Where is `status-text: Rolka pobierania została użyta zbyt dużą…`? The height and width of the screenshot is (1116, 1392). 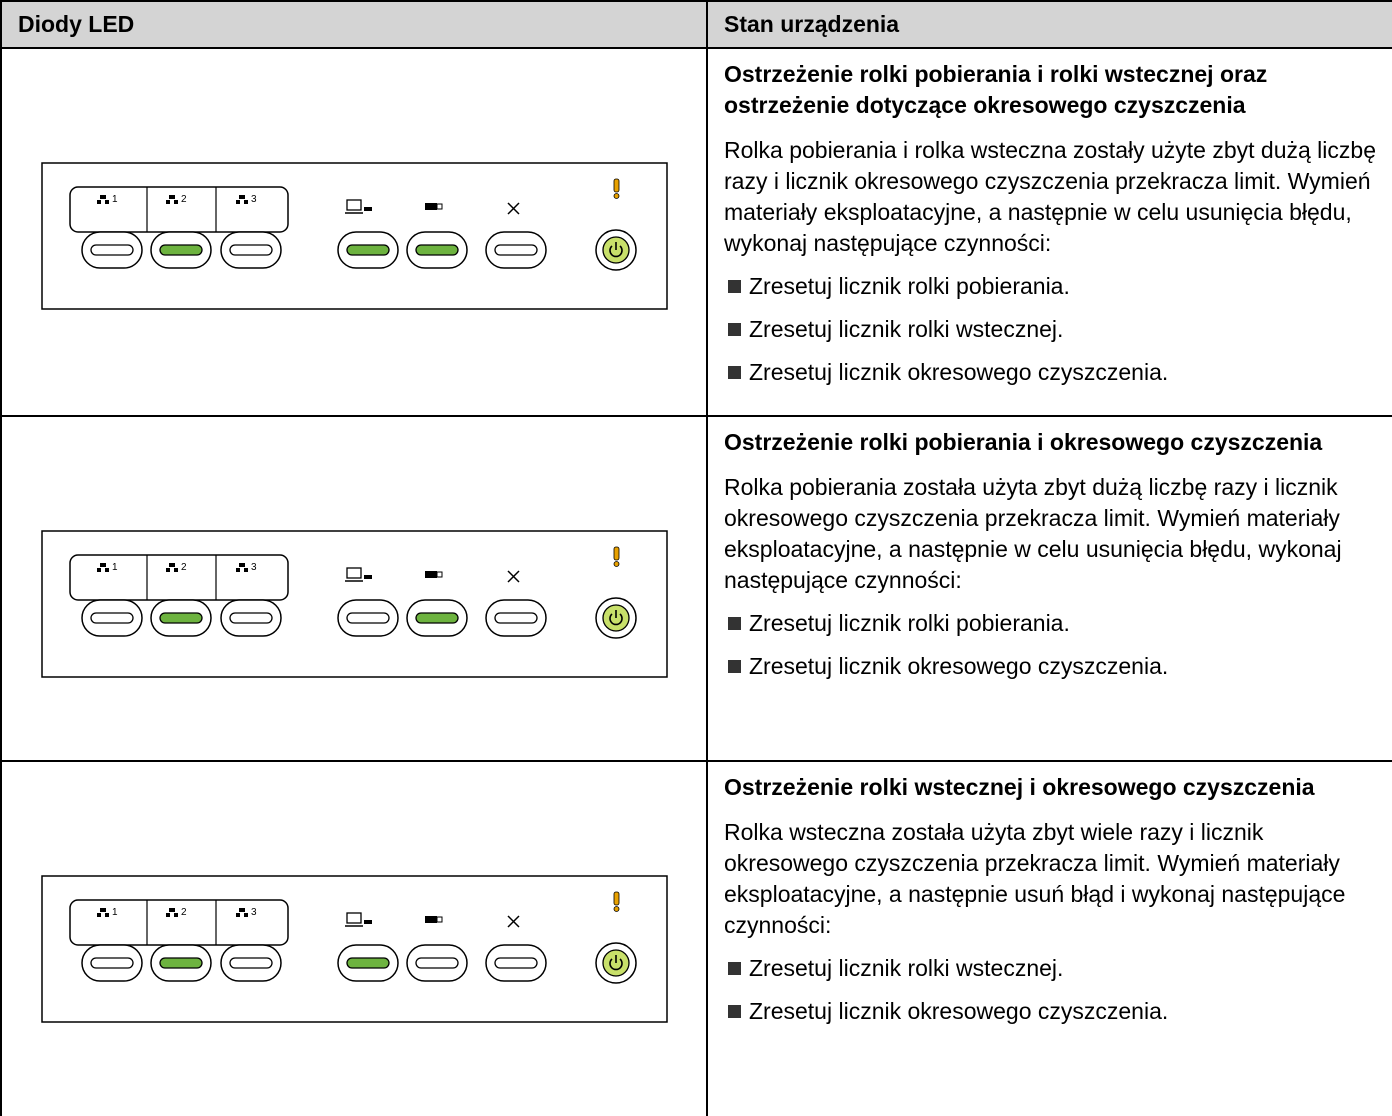
status-text: Rolka pobierania została użyta zbyt dużą… is located at coordinates (1033, 533).